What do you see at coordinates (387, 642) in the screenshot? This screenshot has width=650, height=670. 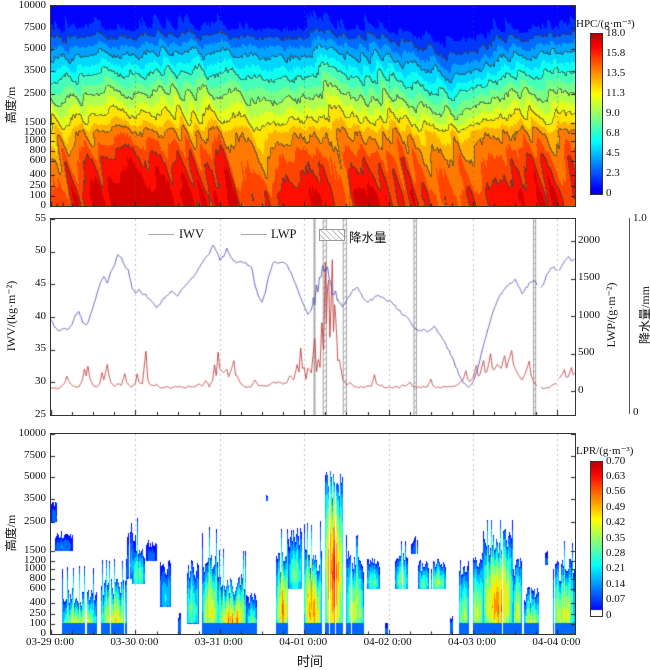 I see `tick-label: 04-02 0:00` at bounding box center [387, 642].